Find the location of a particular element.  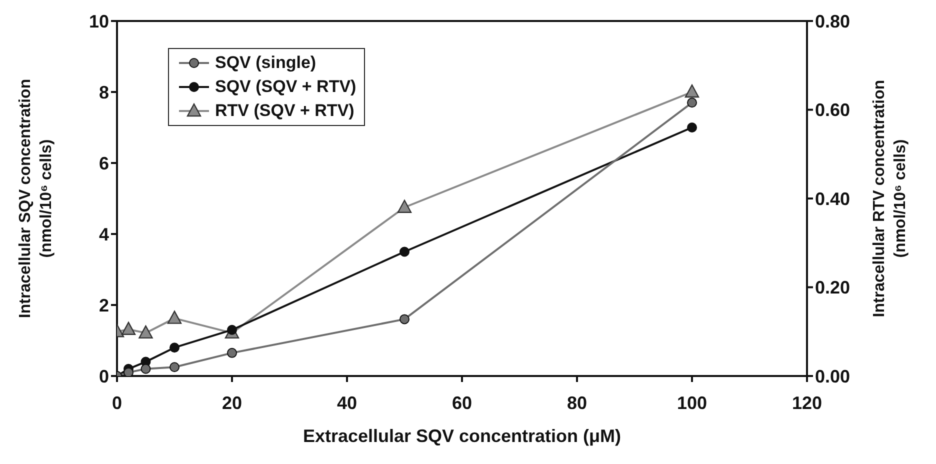

y2-tick-label: 0.00 is located at coordinates (832, 376).